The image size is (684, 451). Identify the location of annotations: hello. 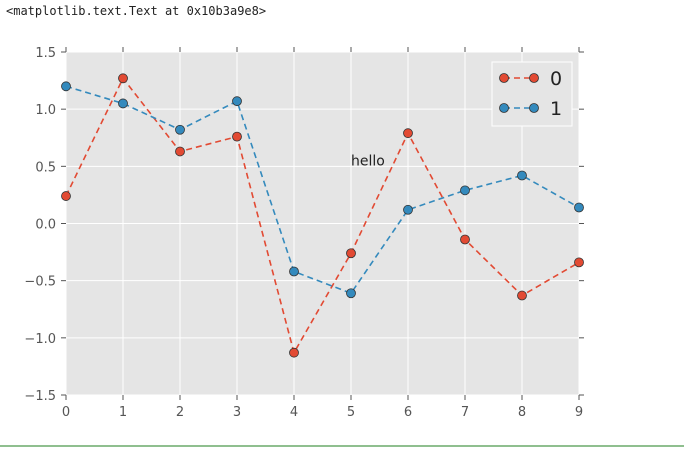
(368, 161).